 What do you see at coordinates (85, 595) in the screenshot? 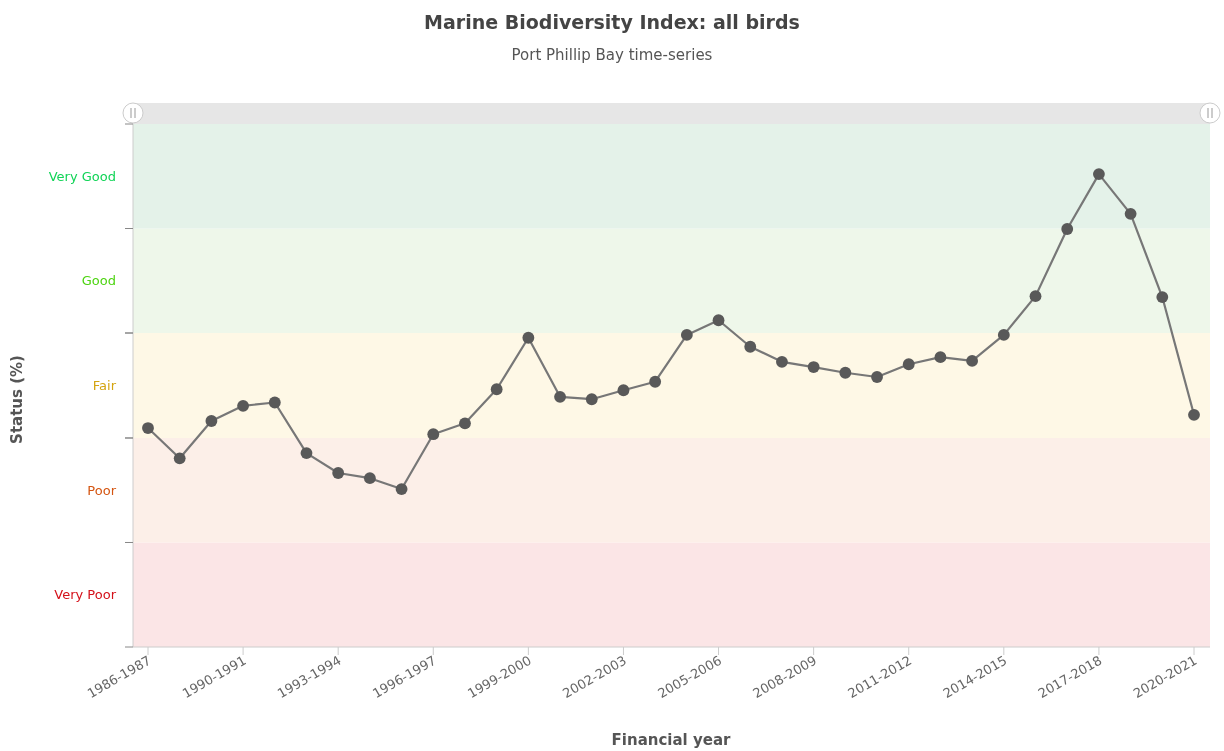
I see `band-label: Very Poor` at bounding box center [85, 595].